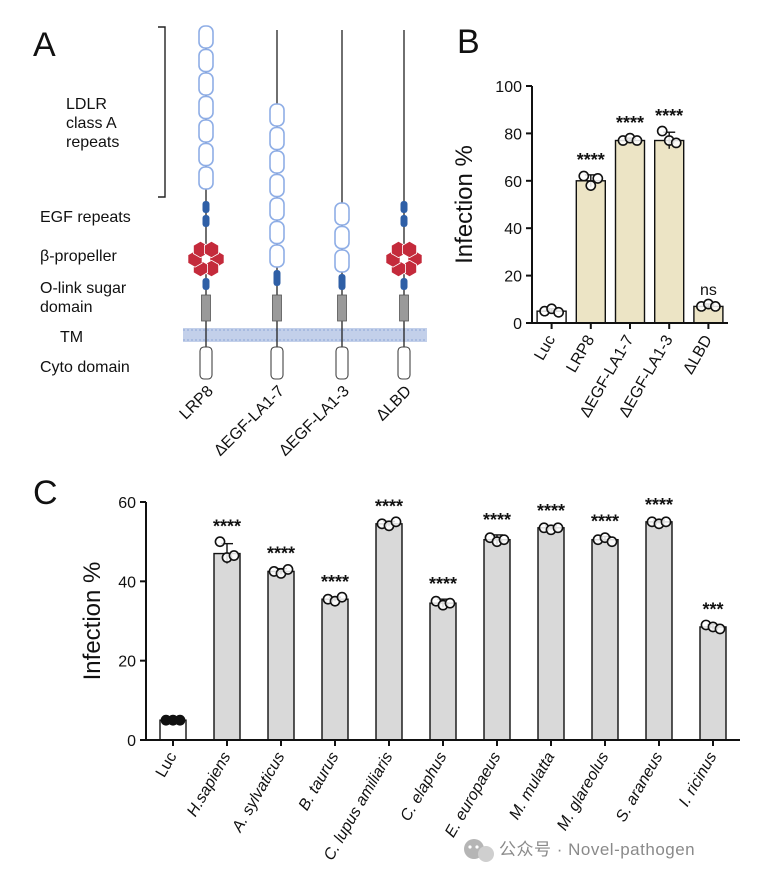 The width and height of the screenshot is (776, 877). What do you see at coordinates (639, 788) in the screenshot?
I see `x-tick-label: S. araneus` at bounding box center [639, 788].